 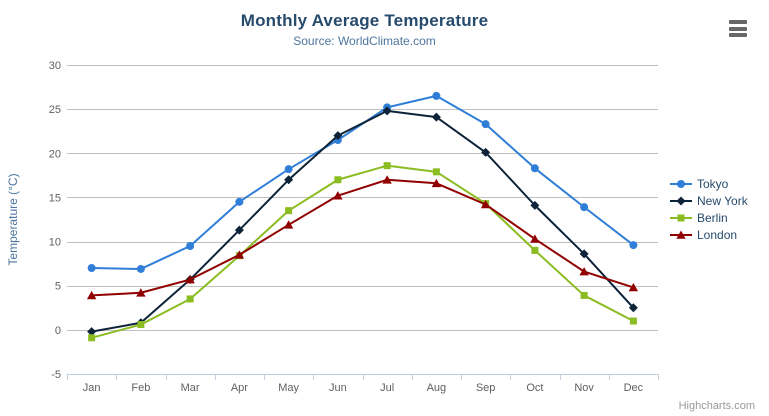 I want to click on x-axis-label: Apr, so click(x=239, y=388).